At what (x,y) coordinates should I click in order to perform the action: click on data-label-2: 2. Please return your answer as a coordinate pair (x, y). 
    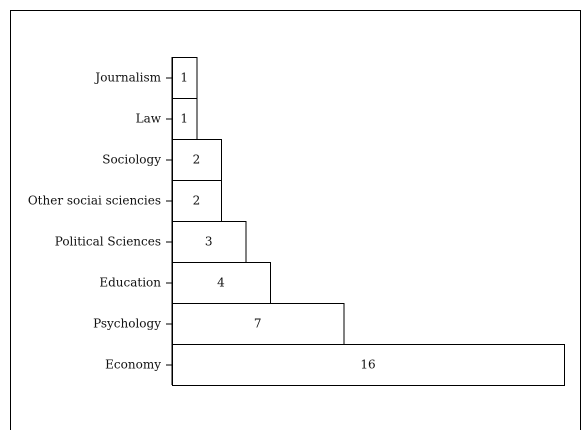
    Looking at the image, I should click on (197, 160).